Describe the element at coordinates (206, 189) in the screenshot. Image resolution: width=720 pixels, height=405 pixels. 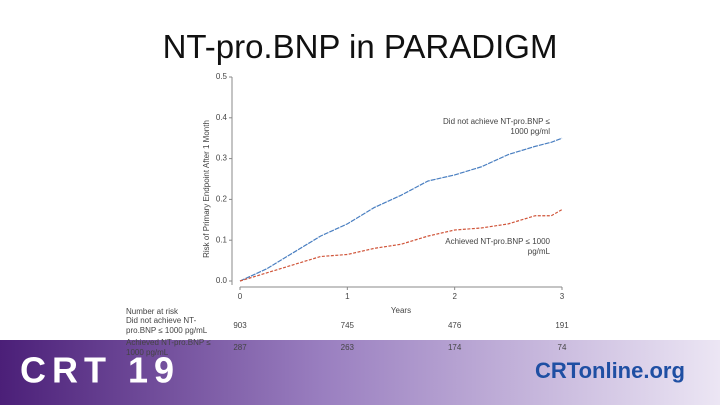
I see `y-axis-label: Risk of Primary Endpoint After 1 Month` at that location.